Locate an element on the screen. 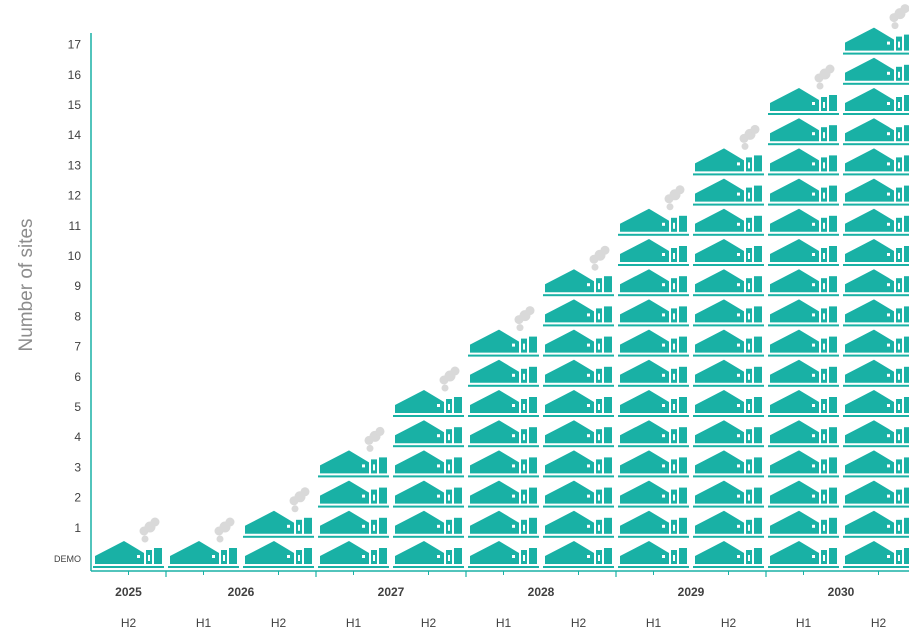  y-tick-label: 15 is located at coordinates (75, 105).